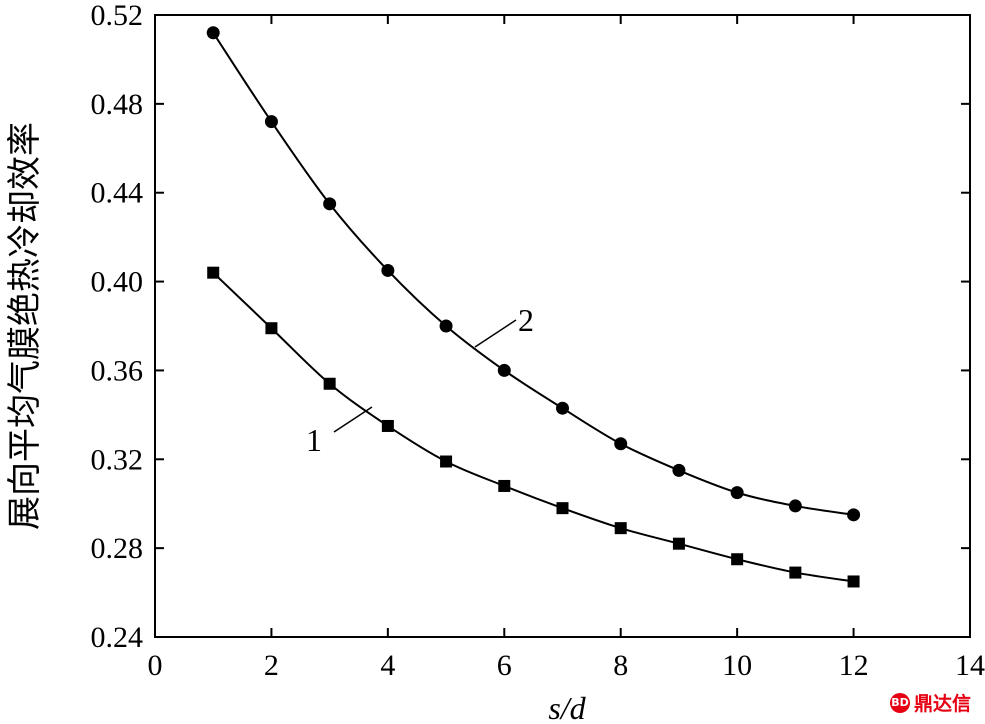 Image resolution: width=985 pixels, height=724 pixels. What do you see at coordinates (387, 665) in the screenshot?
I see `x-tick-label: 4` at bounding box center [387, 665].